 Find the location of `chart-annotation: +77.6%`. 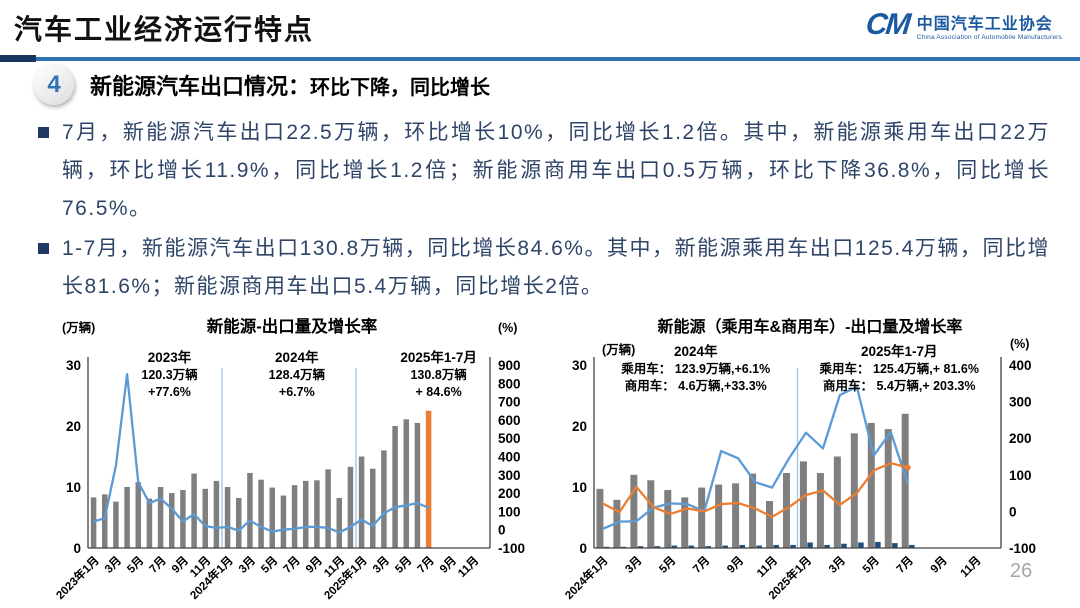

chart-annotation: +77.6% is located at coordinates (169, 392).